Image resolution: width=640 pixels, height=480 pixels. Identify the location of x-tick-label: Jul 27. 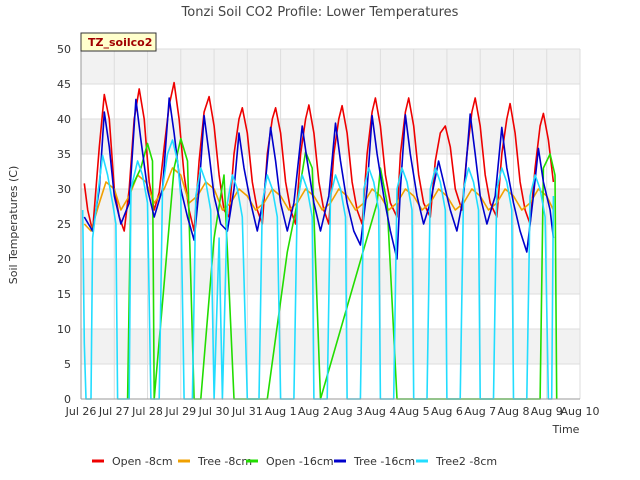
(114, 411).